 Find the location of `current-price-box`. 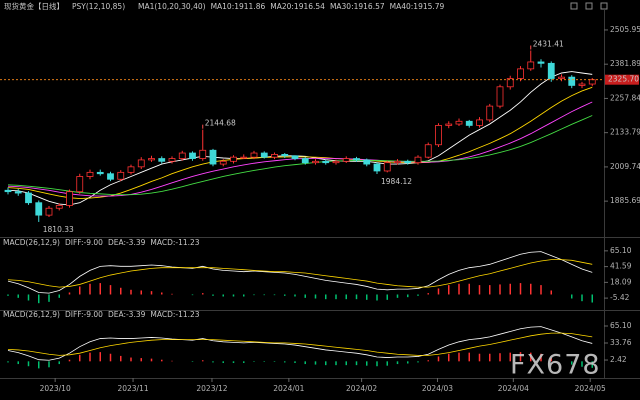

current-price-box is located at coordinates (622, 79).